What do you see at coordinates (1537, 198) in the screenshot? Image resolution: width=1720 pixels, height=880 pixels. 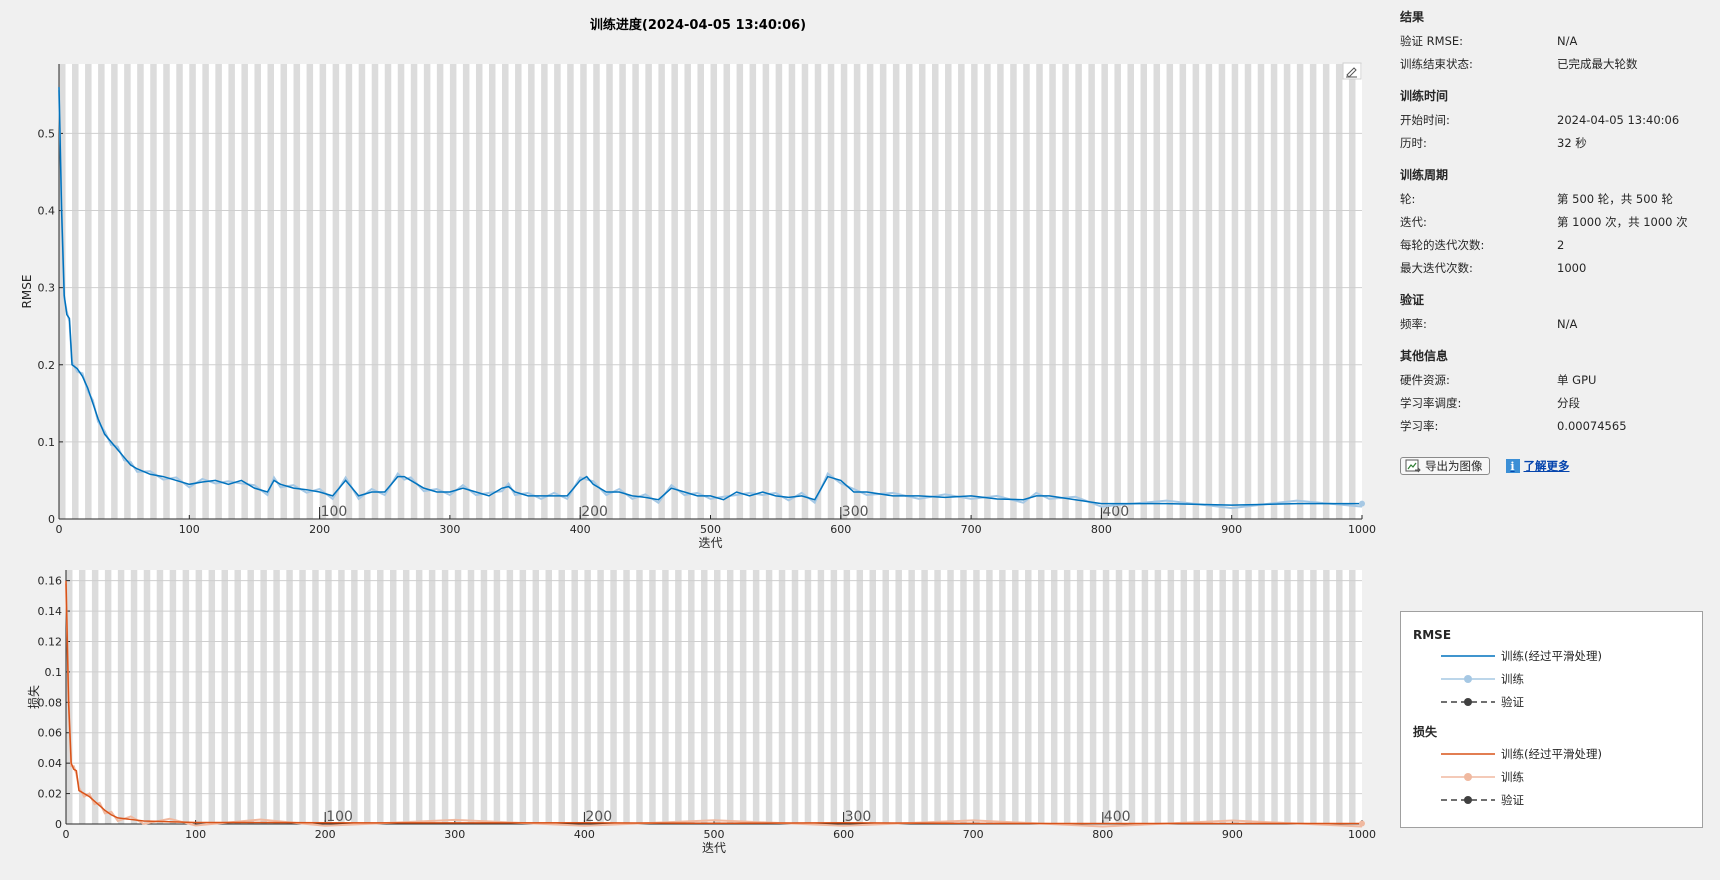 I see `info-row: 轮: 第 500 轮，共 500 轮` at bounding box center [1537, 198].